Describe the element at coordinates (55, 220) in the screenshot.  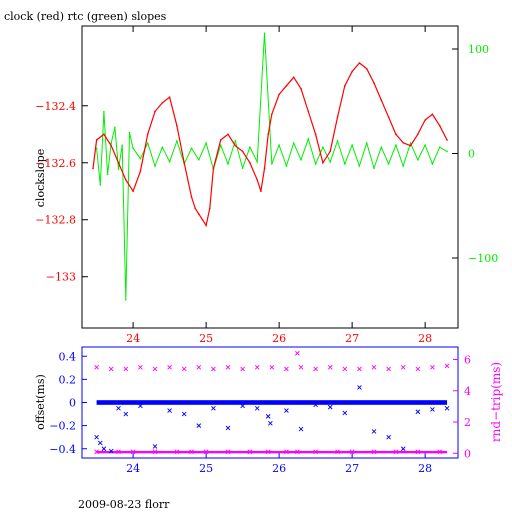
I see `slopes-ltick-label: −132.8` at that location.